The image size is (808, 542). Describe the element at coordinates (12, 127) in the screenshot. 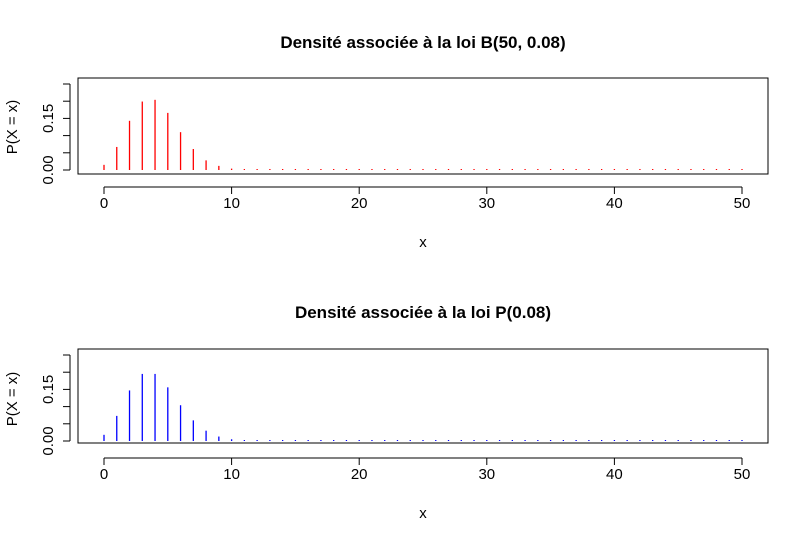

I see `y-axis-label-binomial: P(X = x)` at that location.